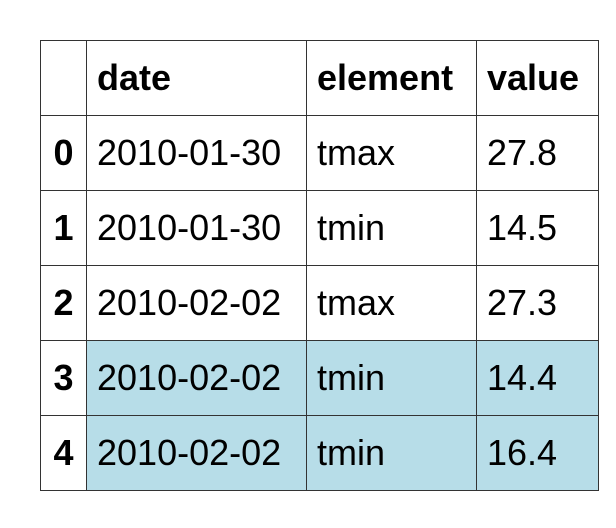  I want to click on value-cell: 16.4, so click(537, 453).